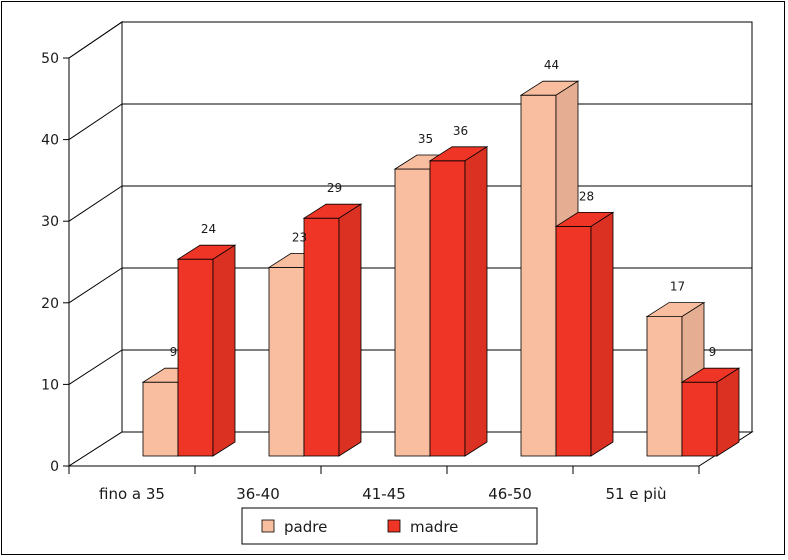  Describe the element at coordinates (54, 467) in the screenshot. I see `y-tick-label: 0` at that location.